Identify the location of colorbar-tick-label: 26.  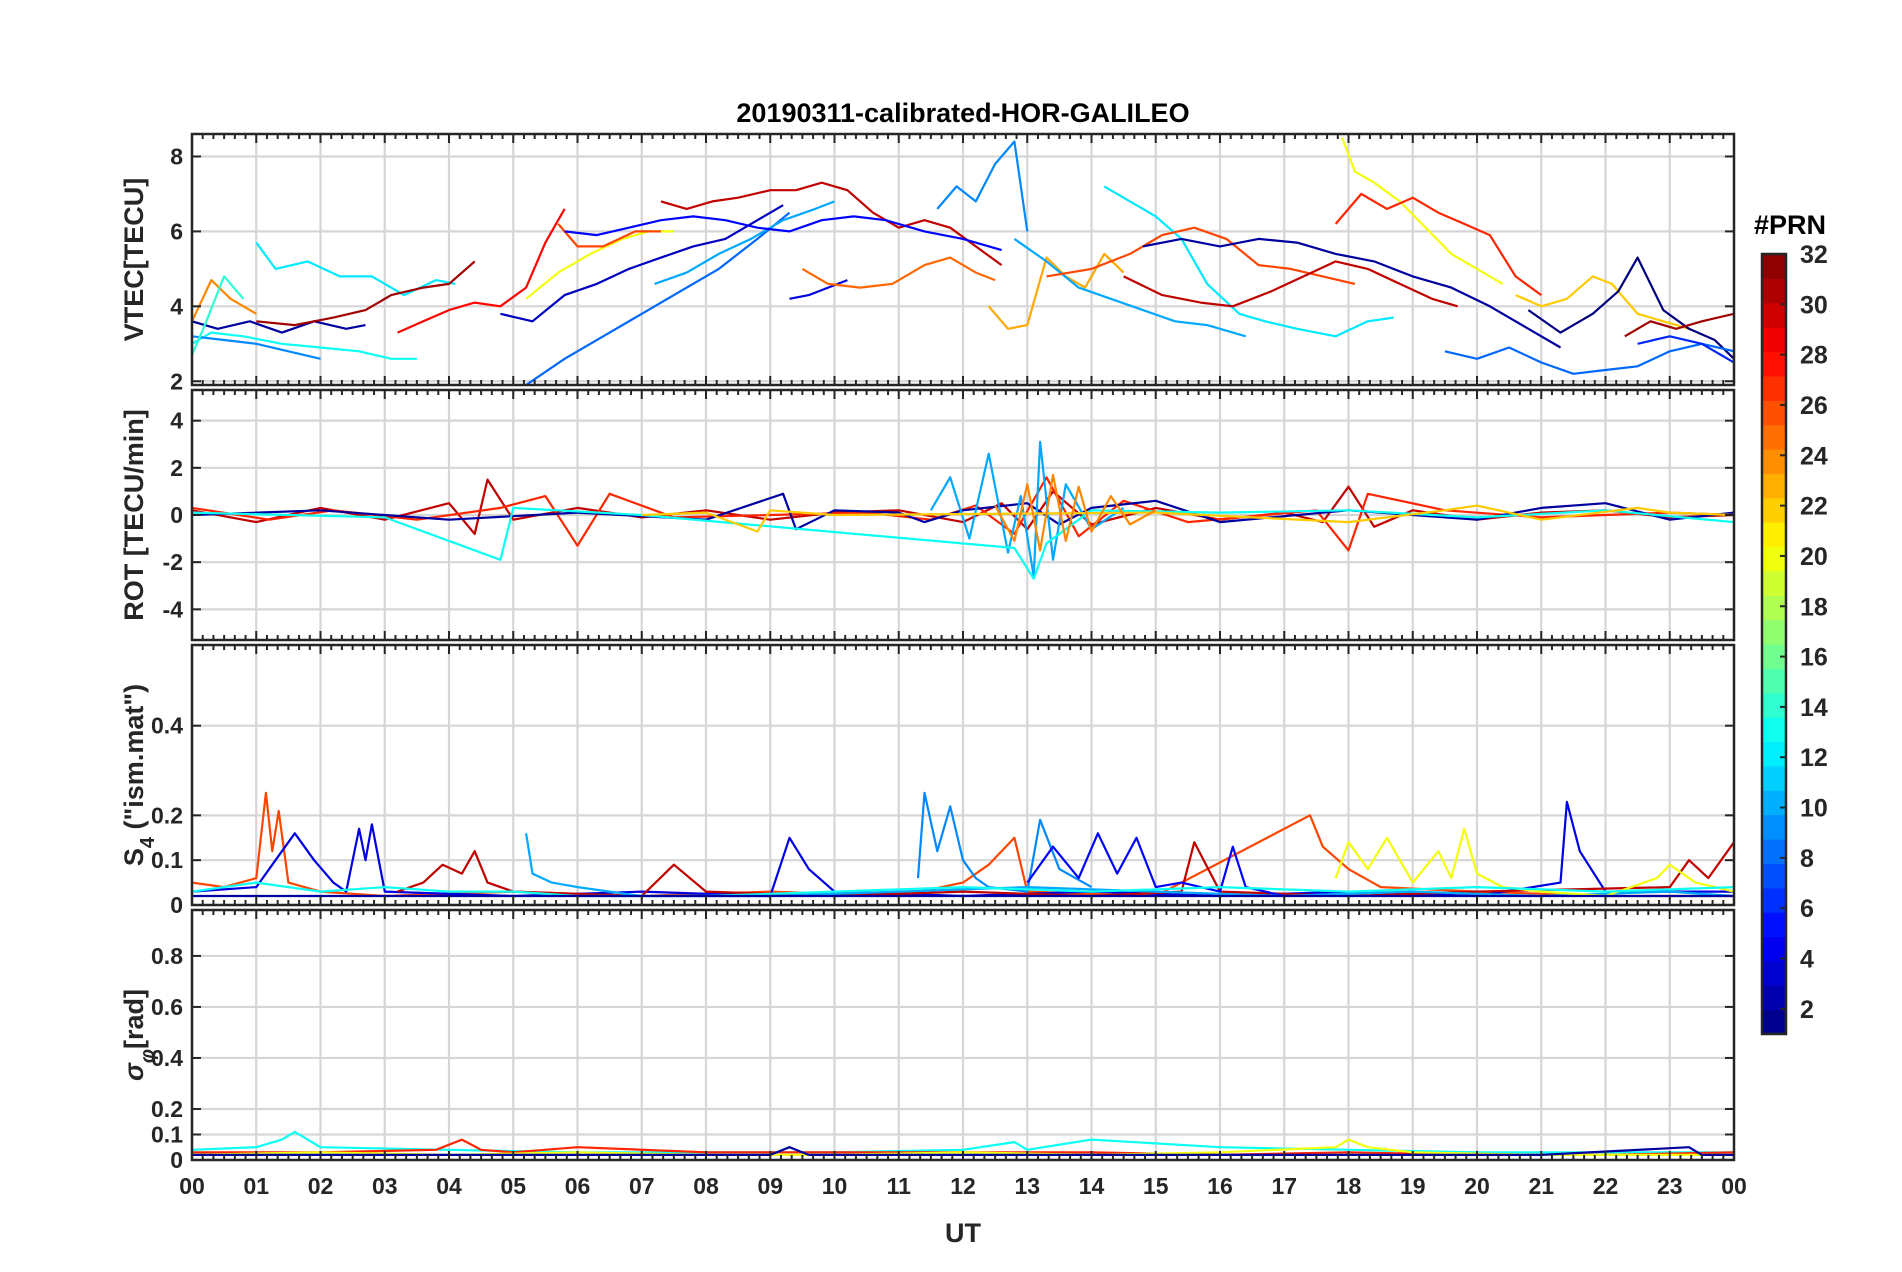
(1814, 406).